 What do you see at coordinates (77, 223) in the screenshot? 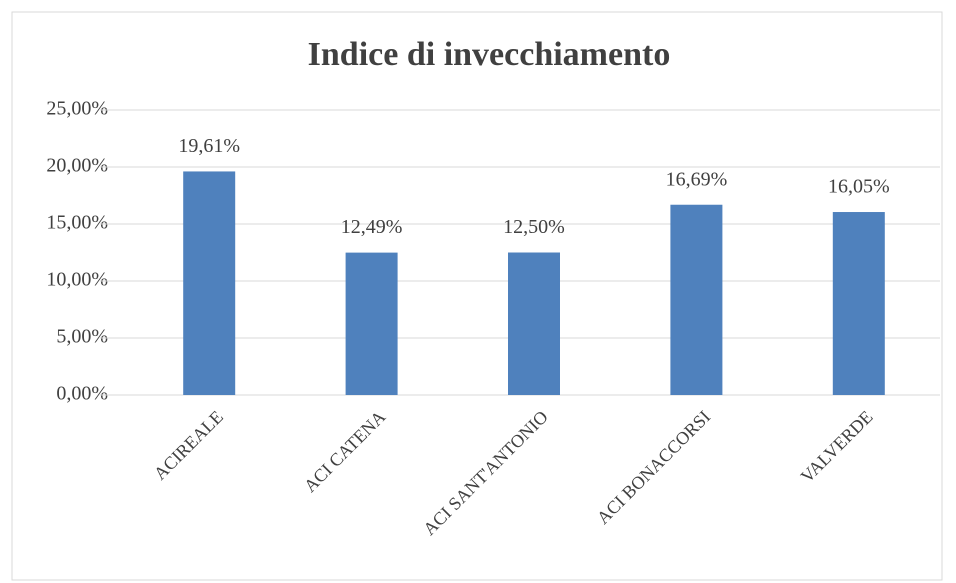
I see `y-tick-label: 15,00%` at bounding box center [77, 223].